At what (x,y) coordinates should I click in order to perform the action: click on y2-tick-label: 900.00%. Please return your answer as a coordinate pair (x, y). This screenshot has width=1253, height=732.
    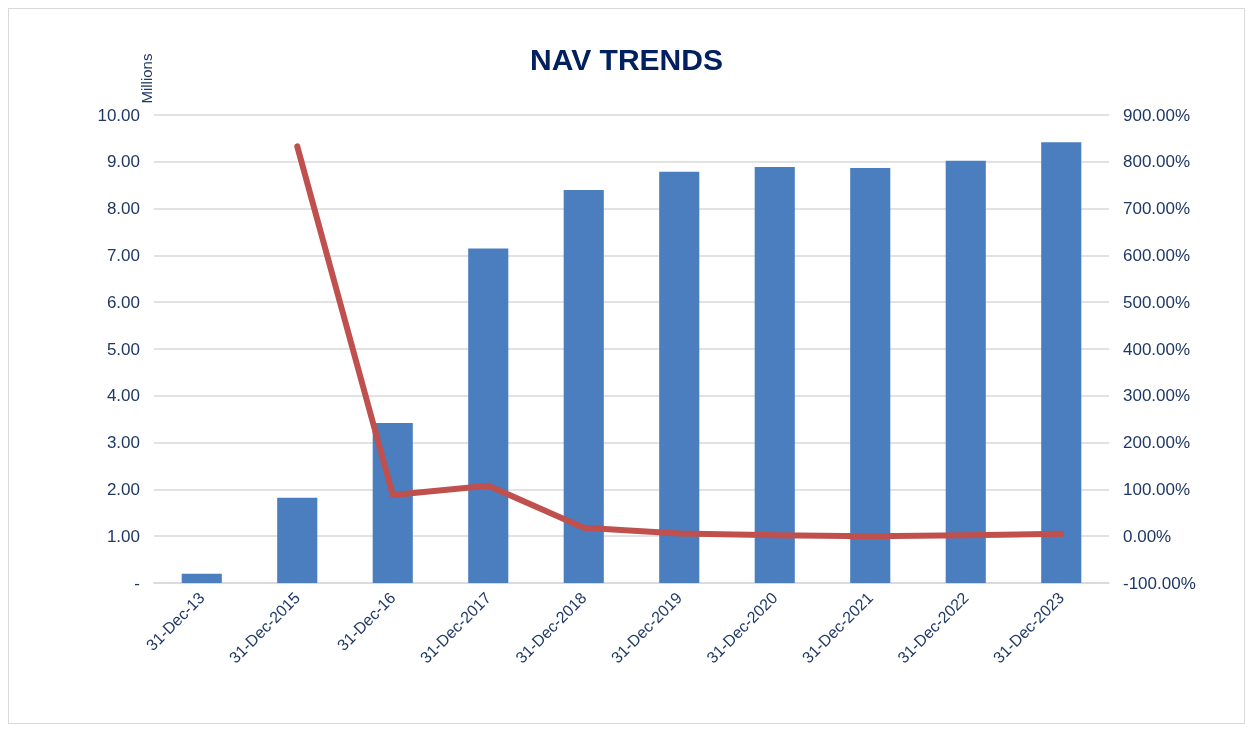
    Looking at the image, I should click on (1157, 115).